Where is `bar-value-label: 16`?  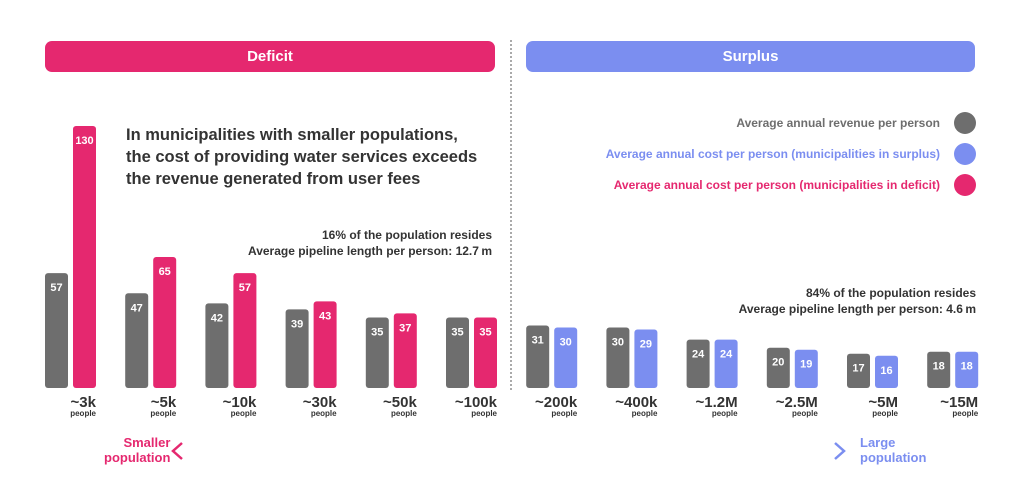 bar-value-label: 16 is located at coordinates (886, 371).